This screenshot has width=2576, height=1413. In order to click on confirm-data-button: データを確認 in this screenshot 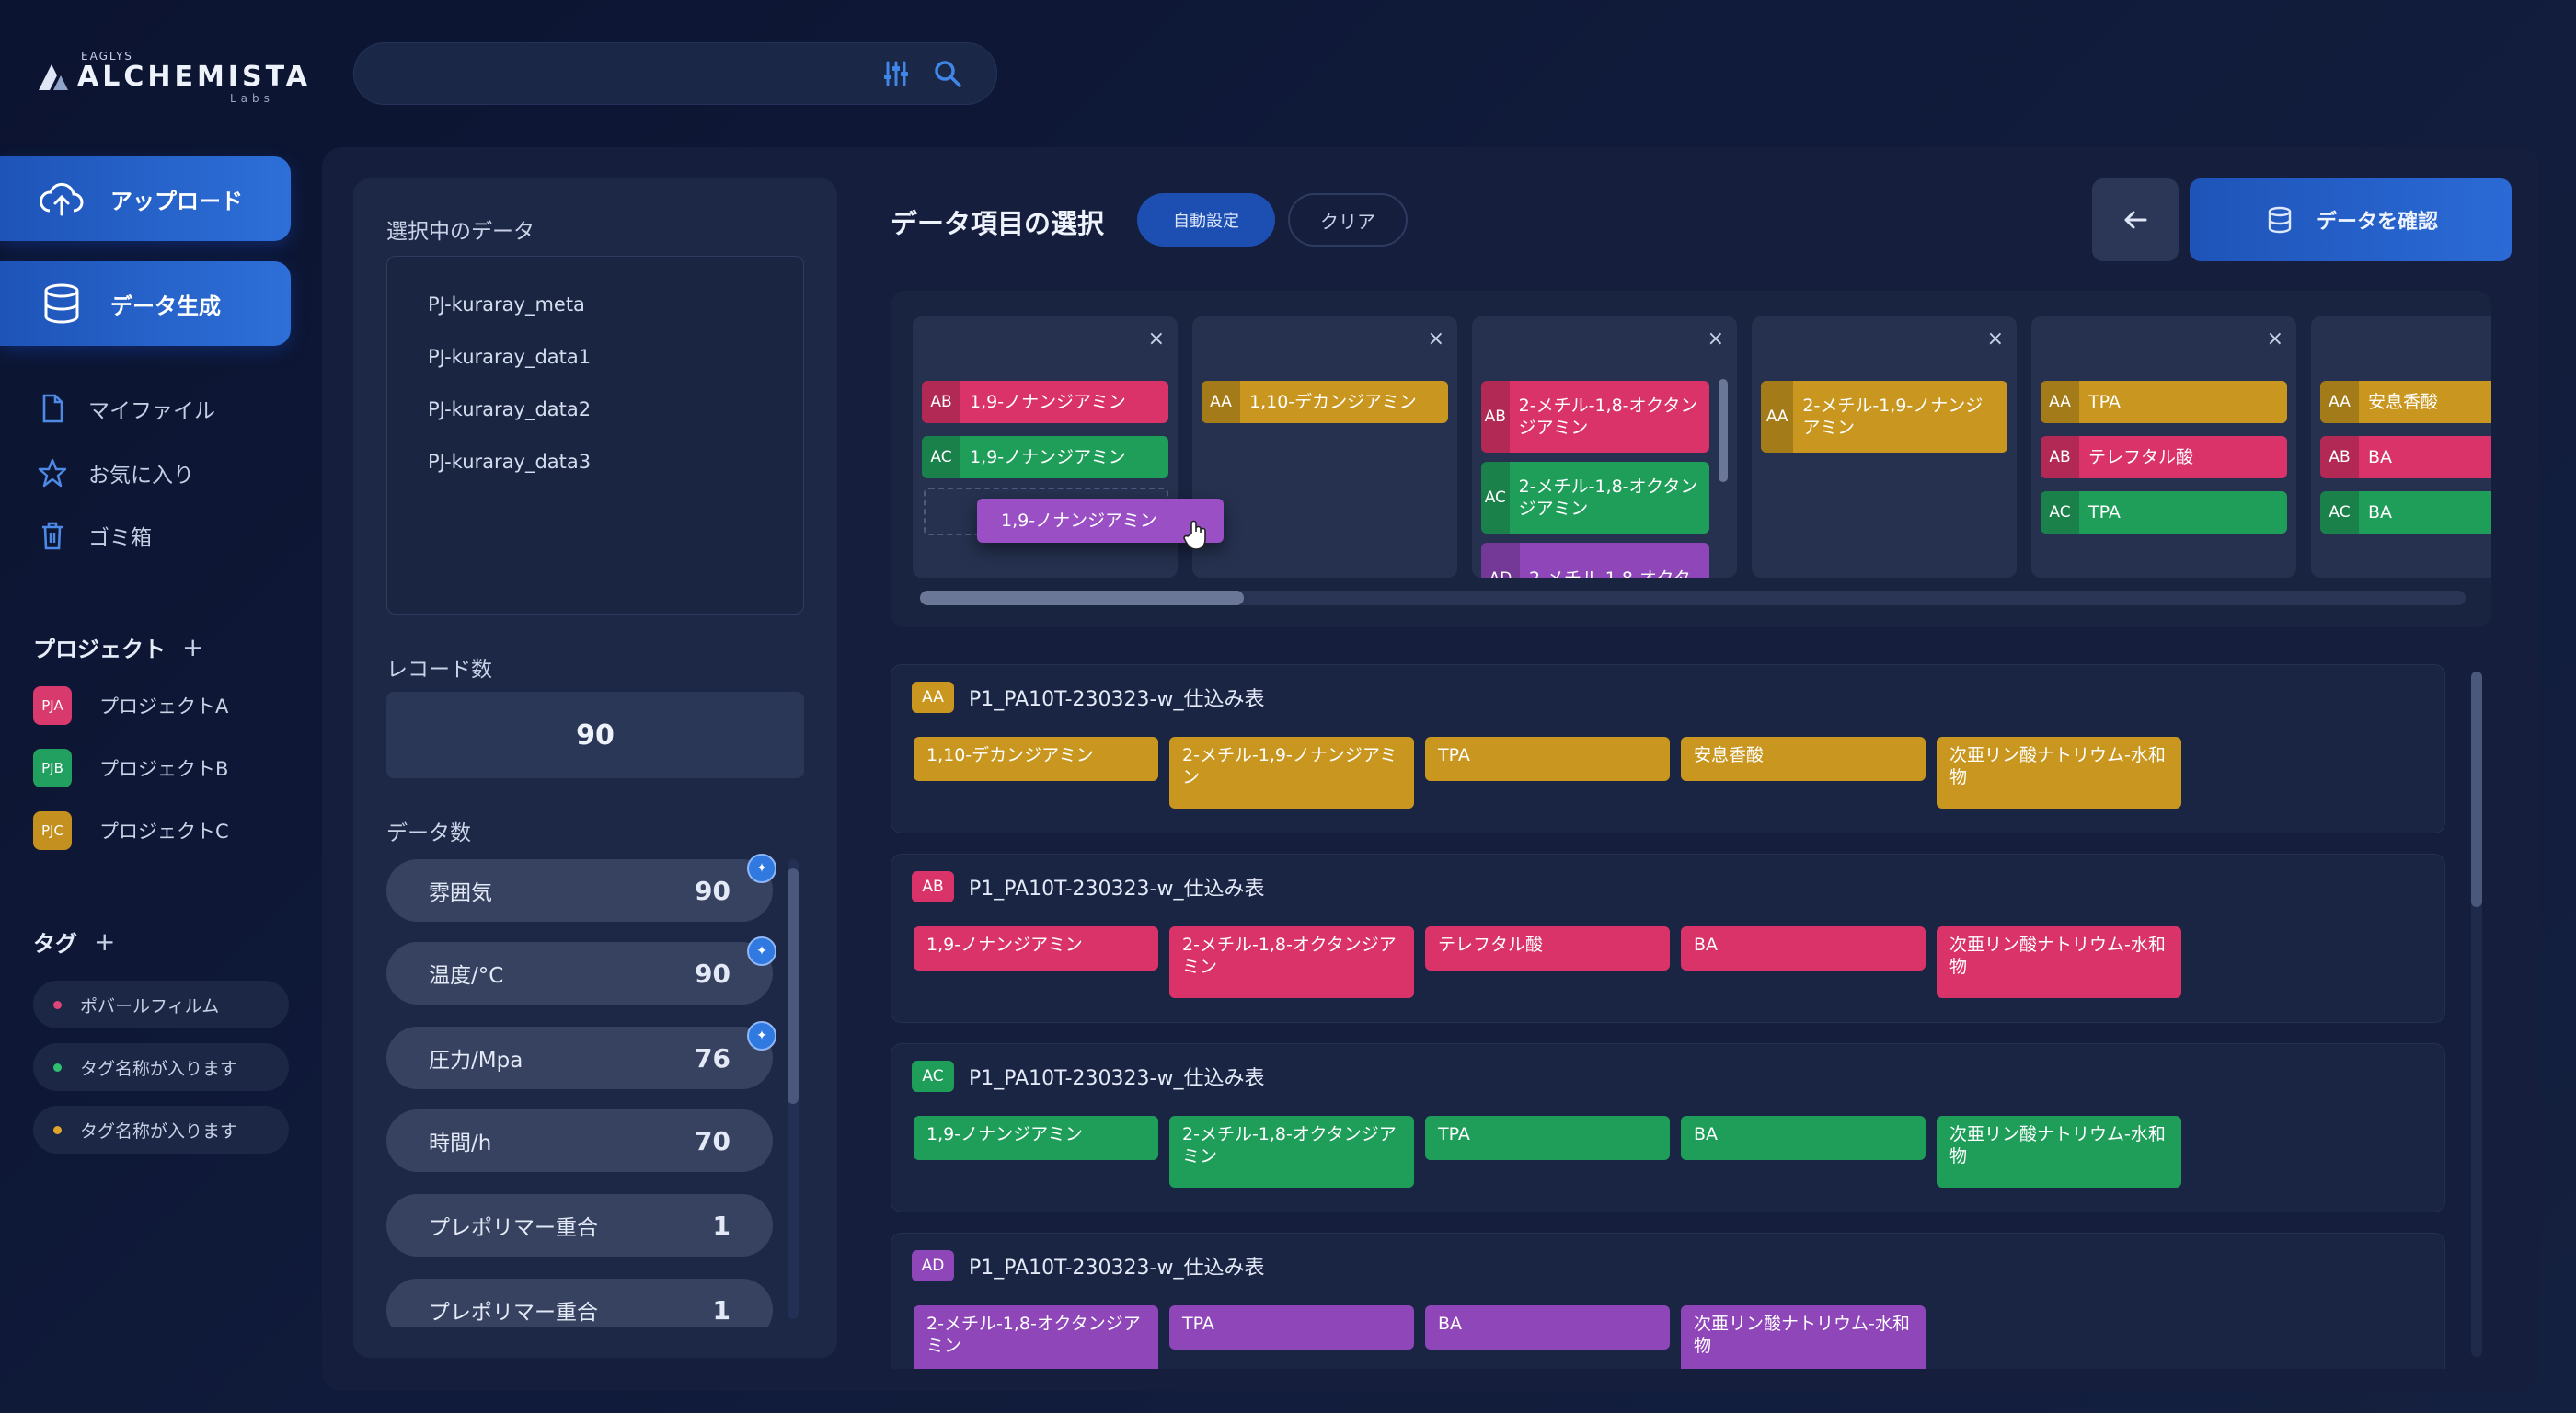, I will do `click(2351, 219)`.